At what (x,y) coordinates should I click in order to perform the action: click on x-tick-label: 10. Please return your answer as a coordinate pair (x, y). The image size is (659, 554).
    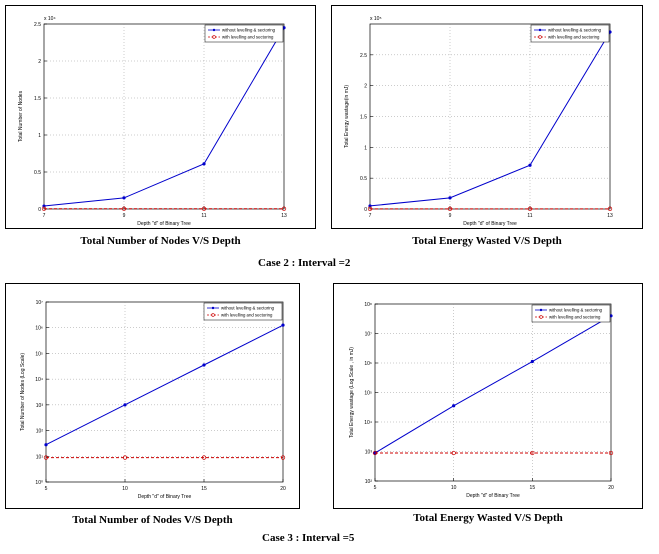
    Looking at the image, I should click on (125, 489).